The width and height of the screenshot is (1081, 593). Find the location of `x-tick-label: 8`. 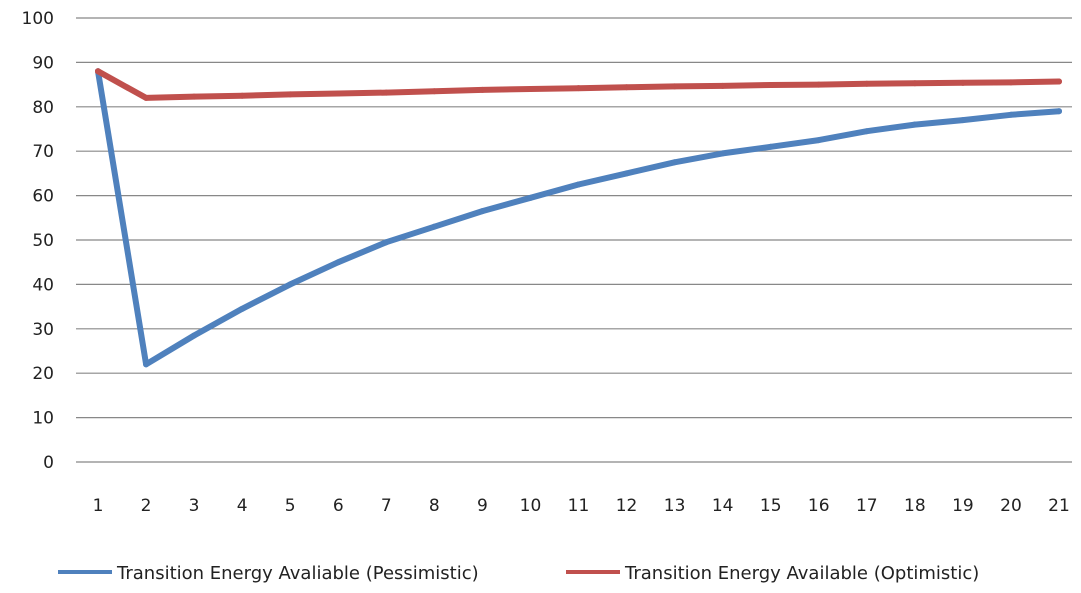

x-tick-label: 8 is located at coordinates (434, 506).